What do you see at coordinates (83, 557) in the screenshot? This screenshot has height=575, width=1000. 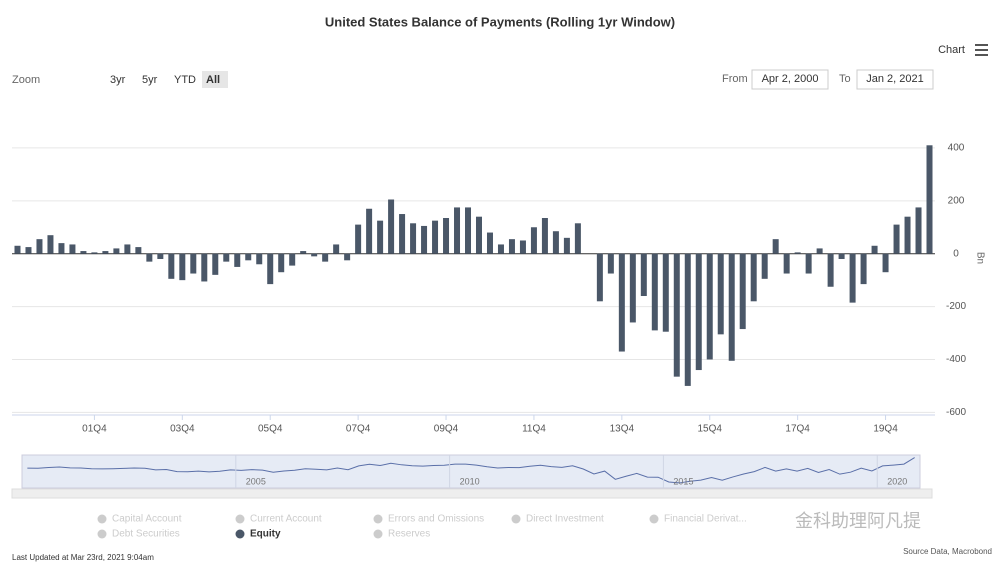 I see `footer-left: Last Updated at Mar 23rd, 2021 9:04am` at bounding box center [83, 557].